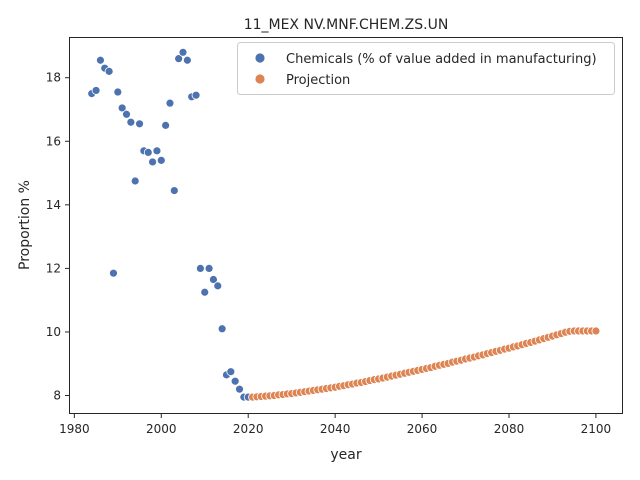  Describe the element at coordinates (53, 141) in the screenshot. I see `y-tick-label-4: 16` at that location.